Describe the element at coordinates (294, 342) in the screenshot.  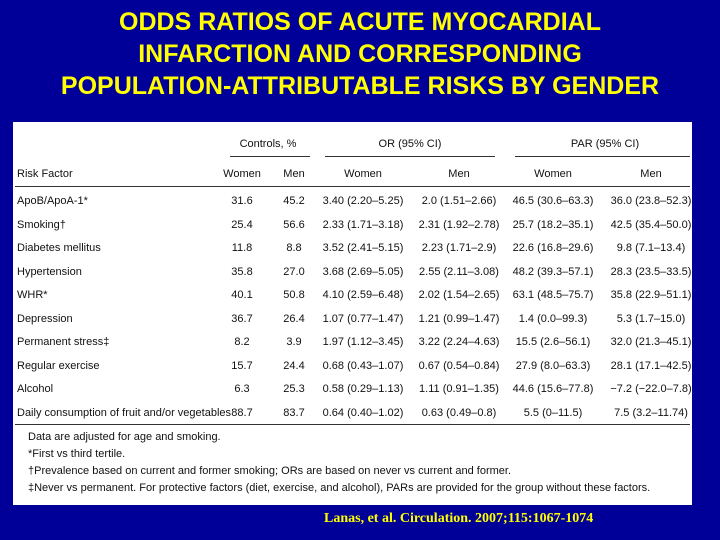
I see `cell: 3.9` at that location.